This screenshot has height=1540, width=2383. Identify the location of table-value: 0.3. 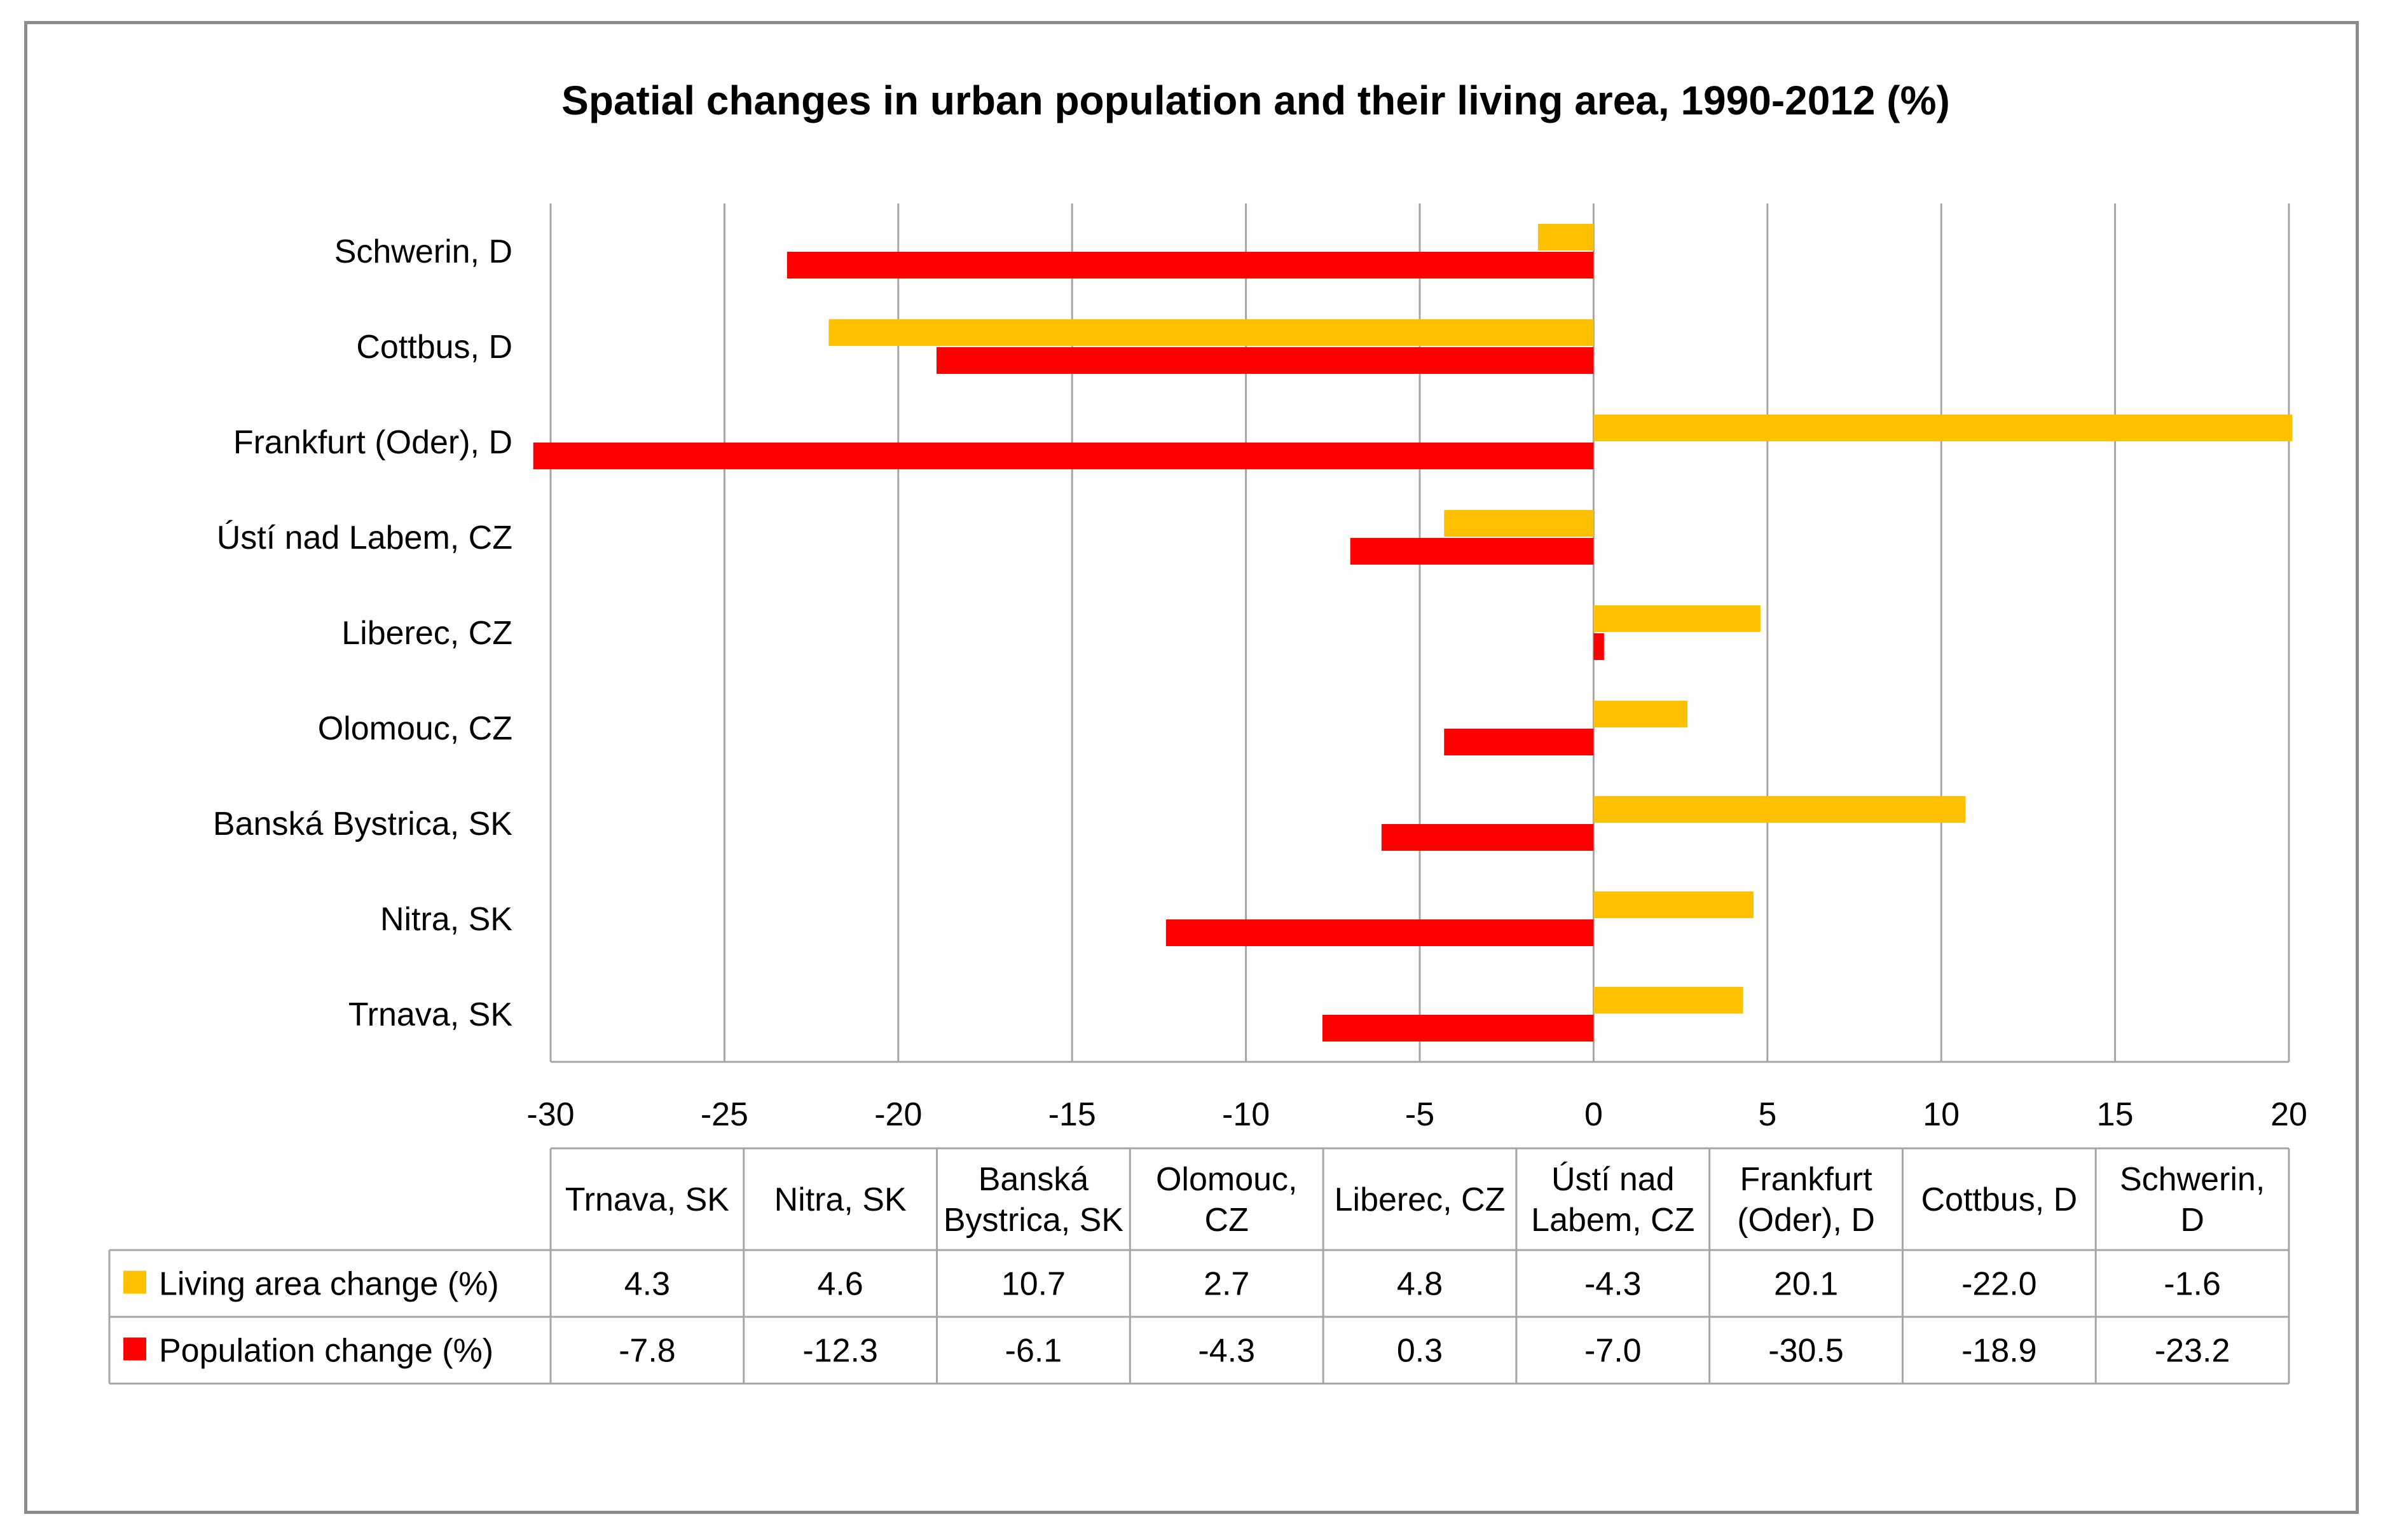
(1420, 1352).